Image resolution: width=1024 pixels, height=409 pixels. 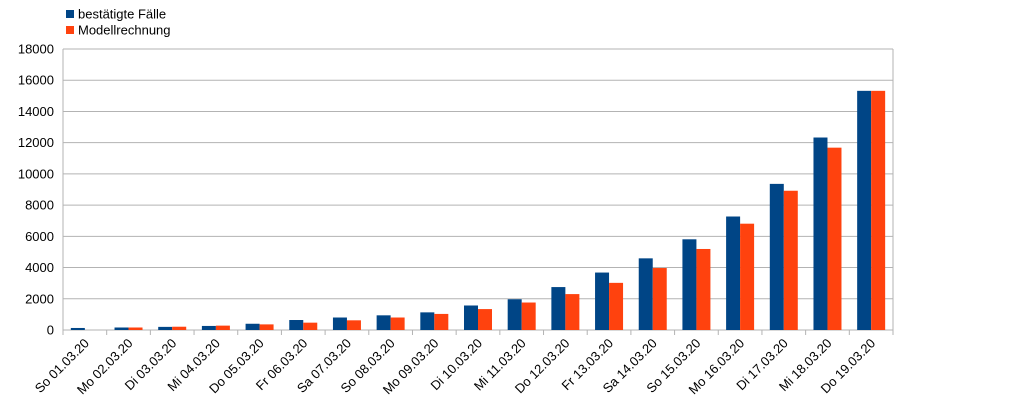 What do you see at coordinates (39, 236) in the screenshot?
I see `y-tick-label: 6000` at bounding box center [39, 236].